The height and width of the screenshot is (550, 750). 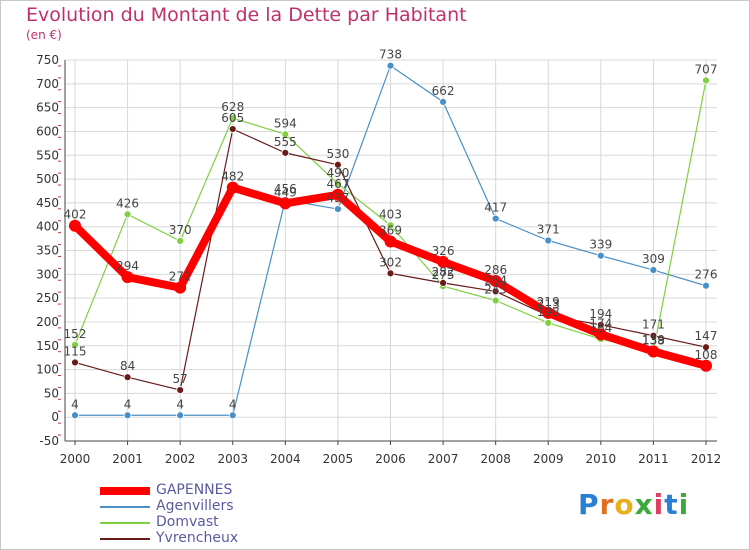 I want to click on data-point-yvrencheux-2007, so click(x=443, y=282).